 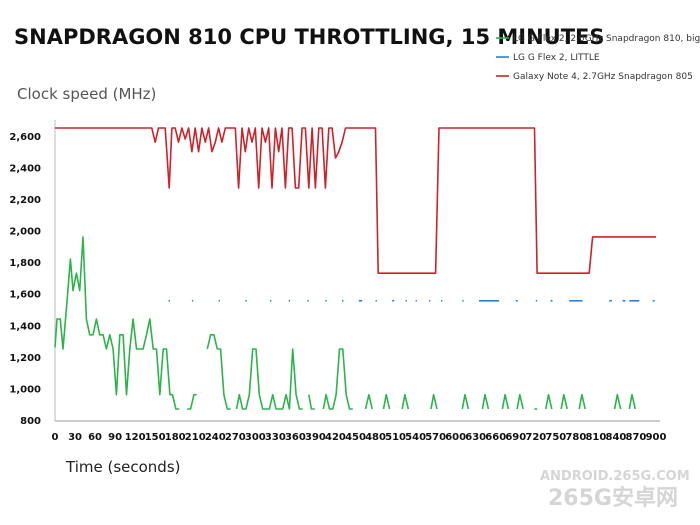 I want to click on x-tick-label: 300, so click(x=255, y=437).